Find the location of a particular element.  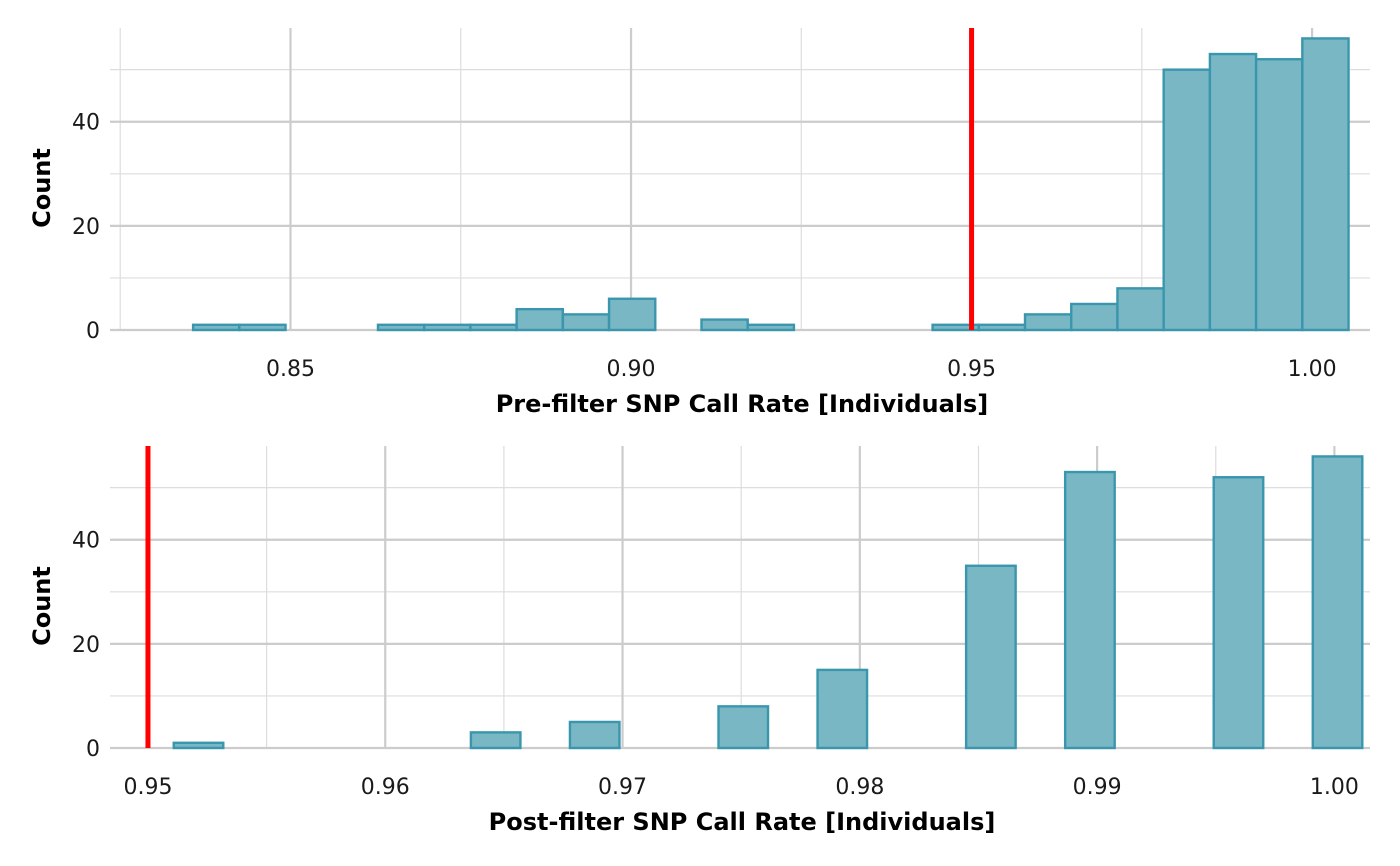

pre-filter-y-ticks: 0 20 40 is located at coordinates (86, 227).